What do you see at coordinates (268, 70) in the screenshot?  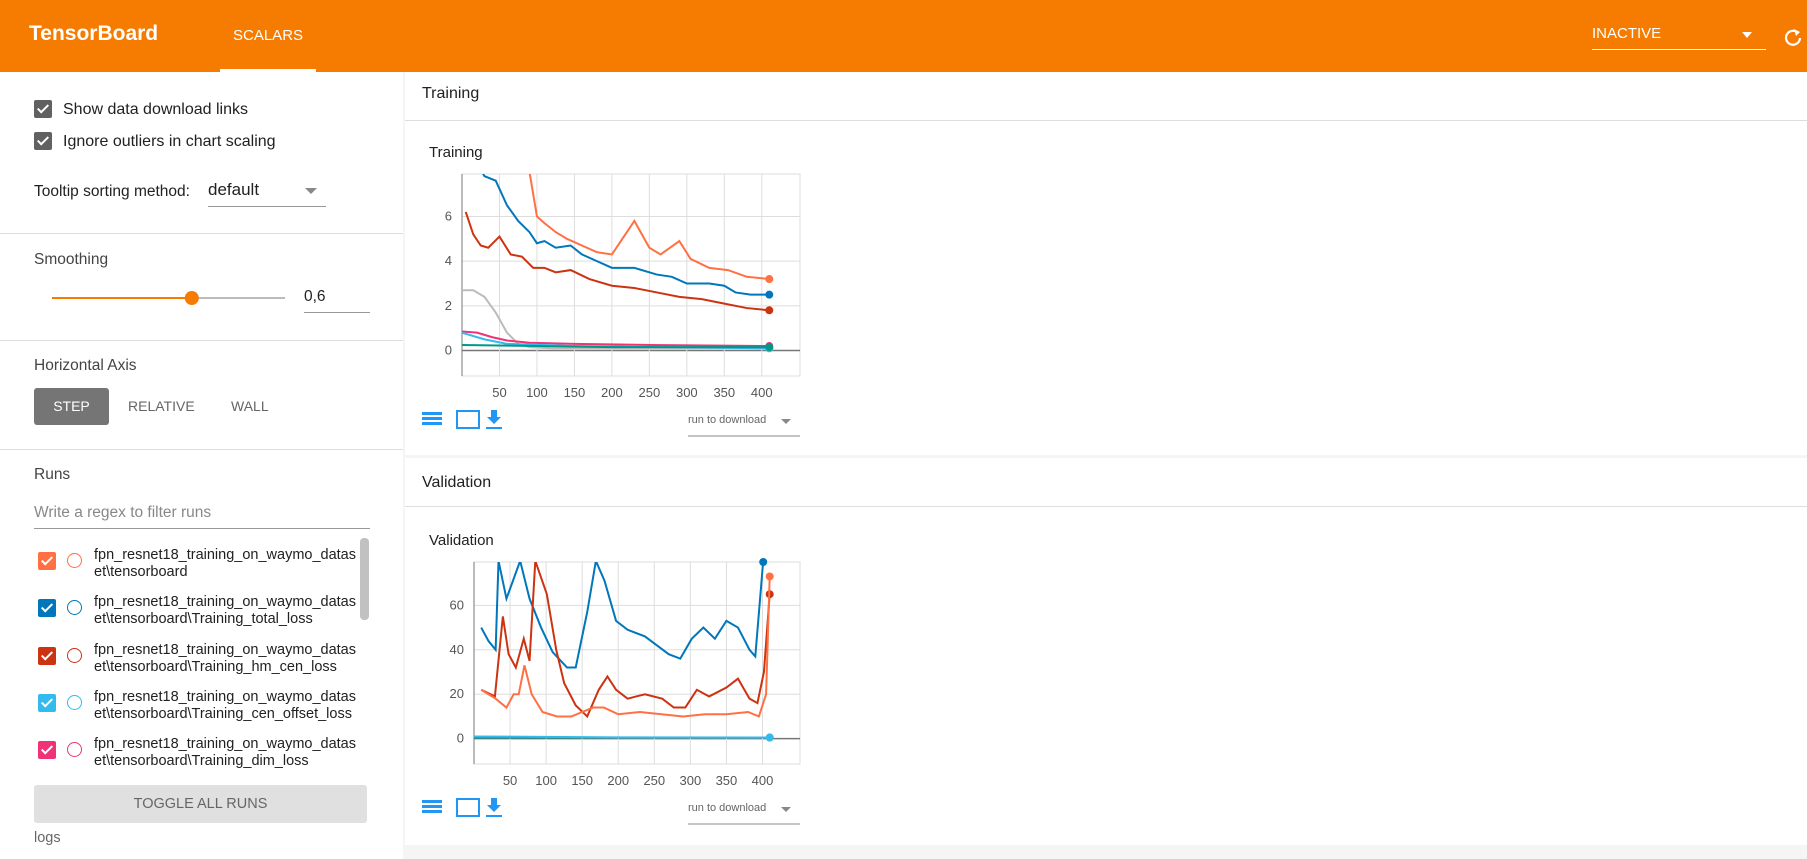 I see `tab-underline` at bounding box center [268, 70].